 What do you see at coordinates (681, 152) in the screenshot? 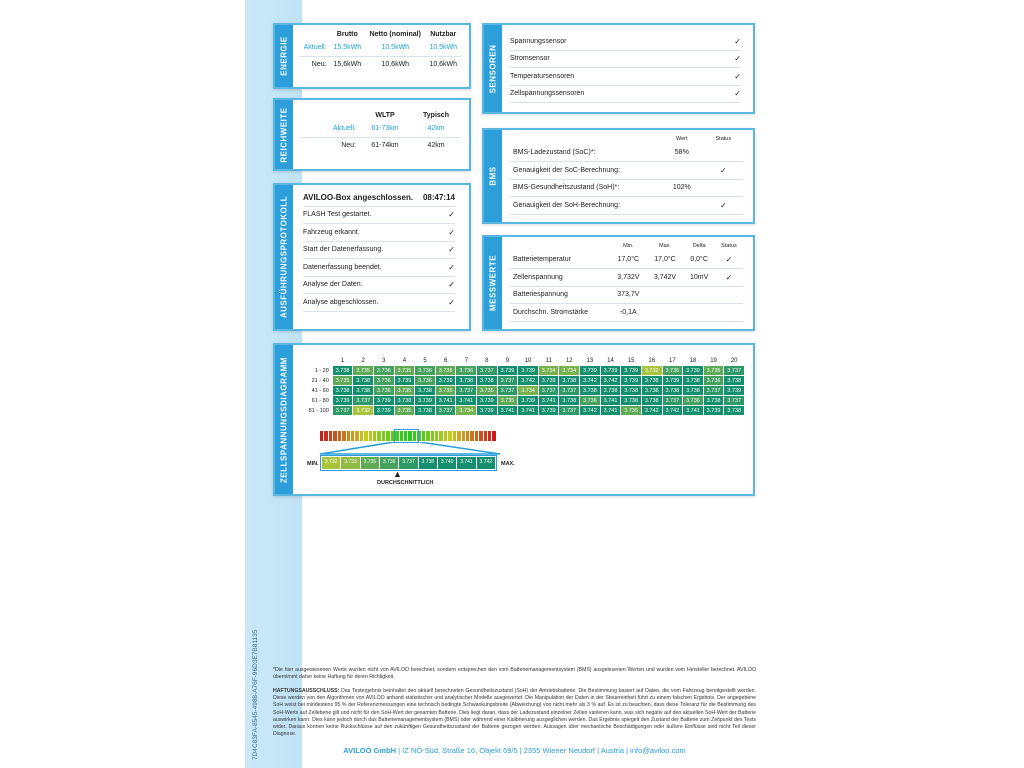
I see `bms-value: 58%` at bounding box center [681, 152].